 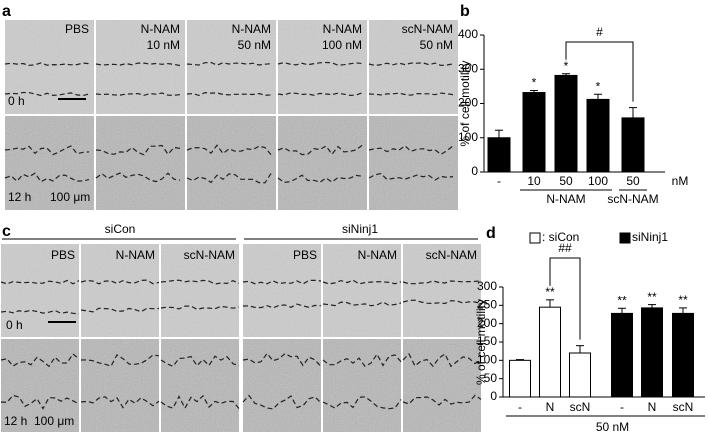 I want to click on x-tick-label: N, so click(x=652, y=407).